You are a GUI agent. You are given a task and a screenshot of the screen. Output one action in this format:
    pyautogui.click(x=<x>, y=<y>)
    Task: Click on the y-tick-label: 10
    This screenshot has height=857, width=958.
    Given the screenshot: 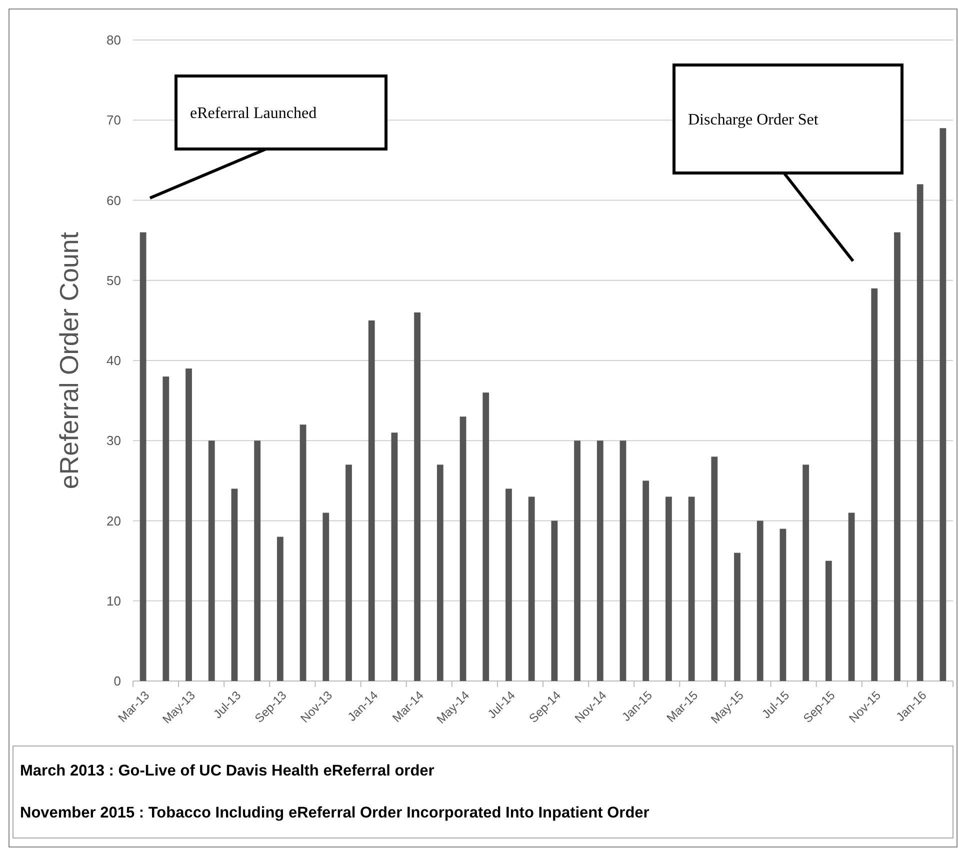 What is the action you would take?
    pyautogui.click(x=113, y=600)
    